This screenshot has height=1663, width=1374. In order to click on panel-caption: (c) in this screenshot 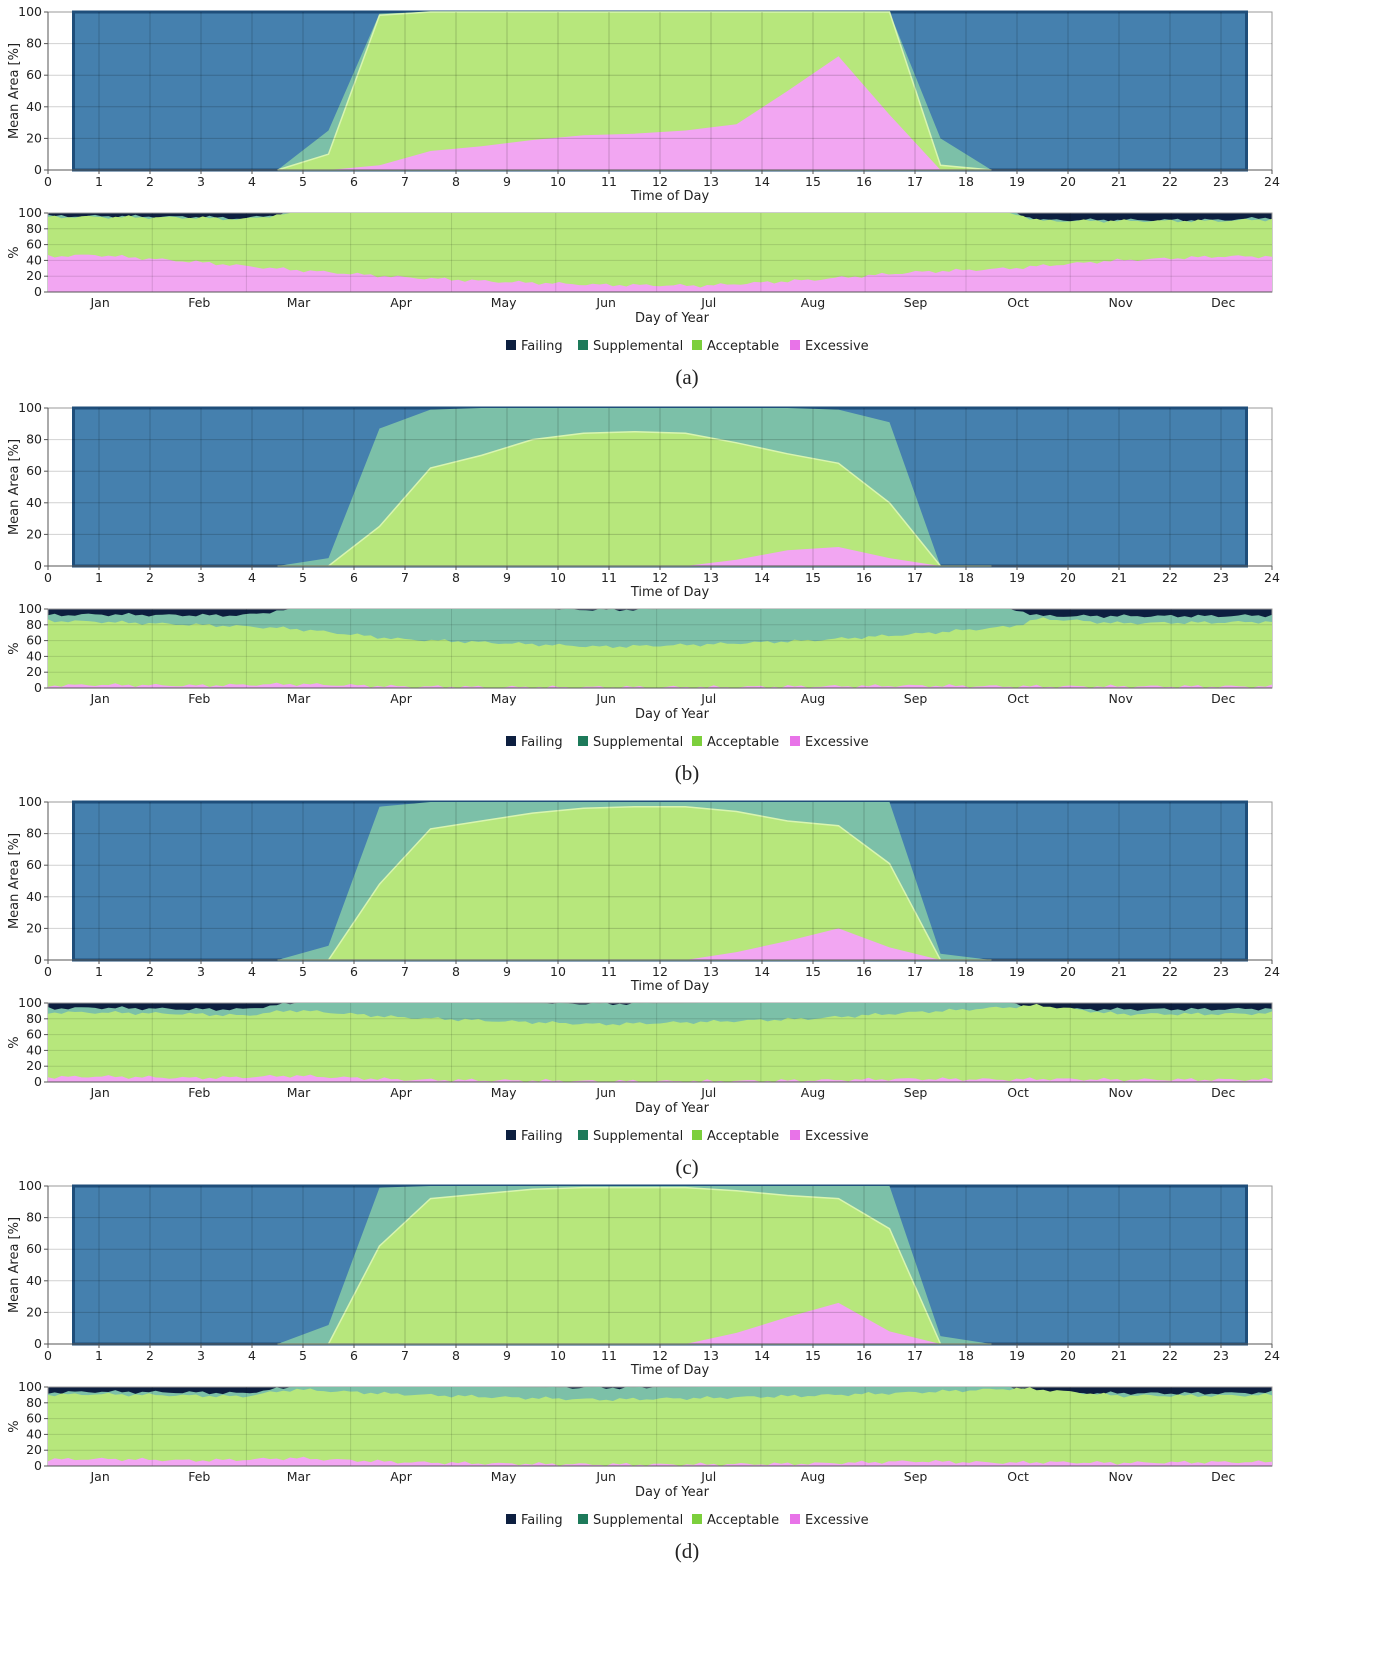, I will do `click(686, 1167)`.